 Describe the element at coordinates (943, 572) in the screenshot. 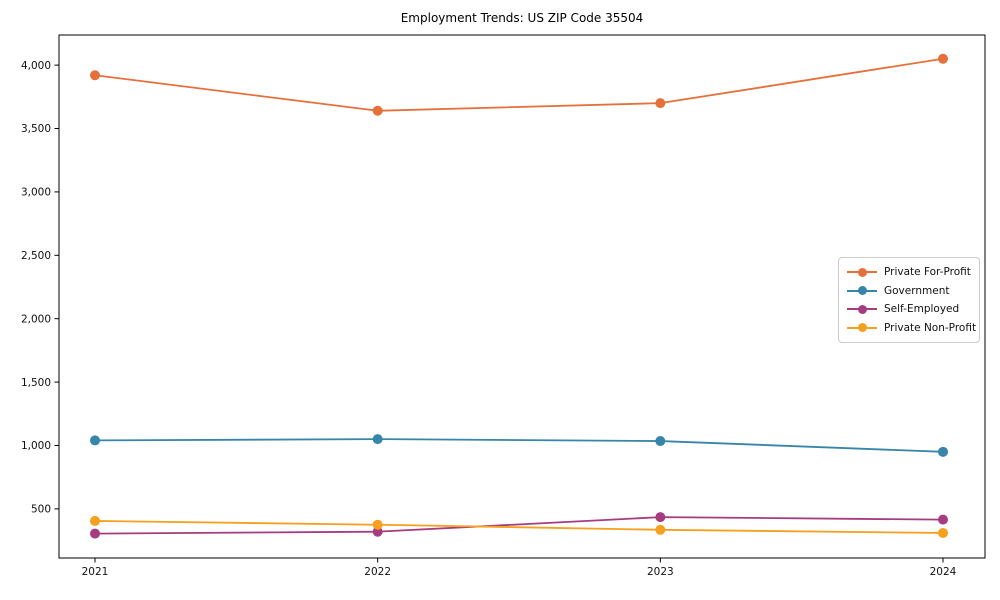

I see `x-tick-label: 2024` at that location.